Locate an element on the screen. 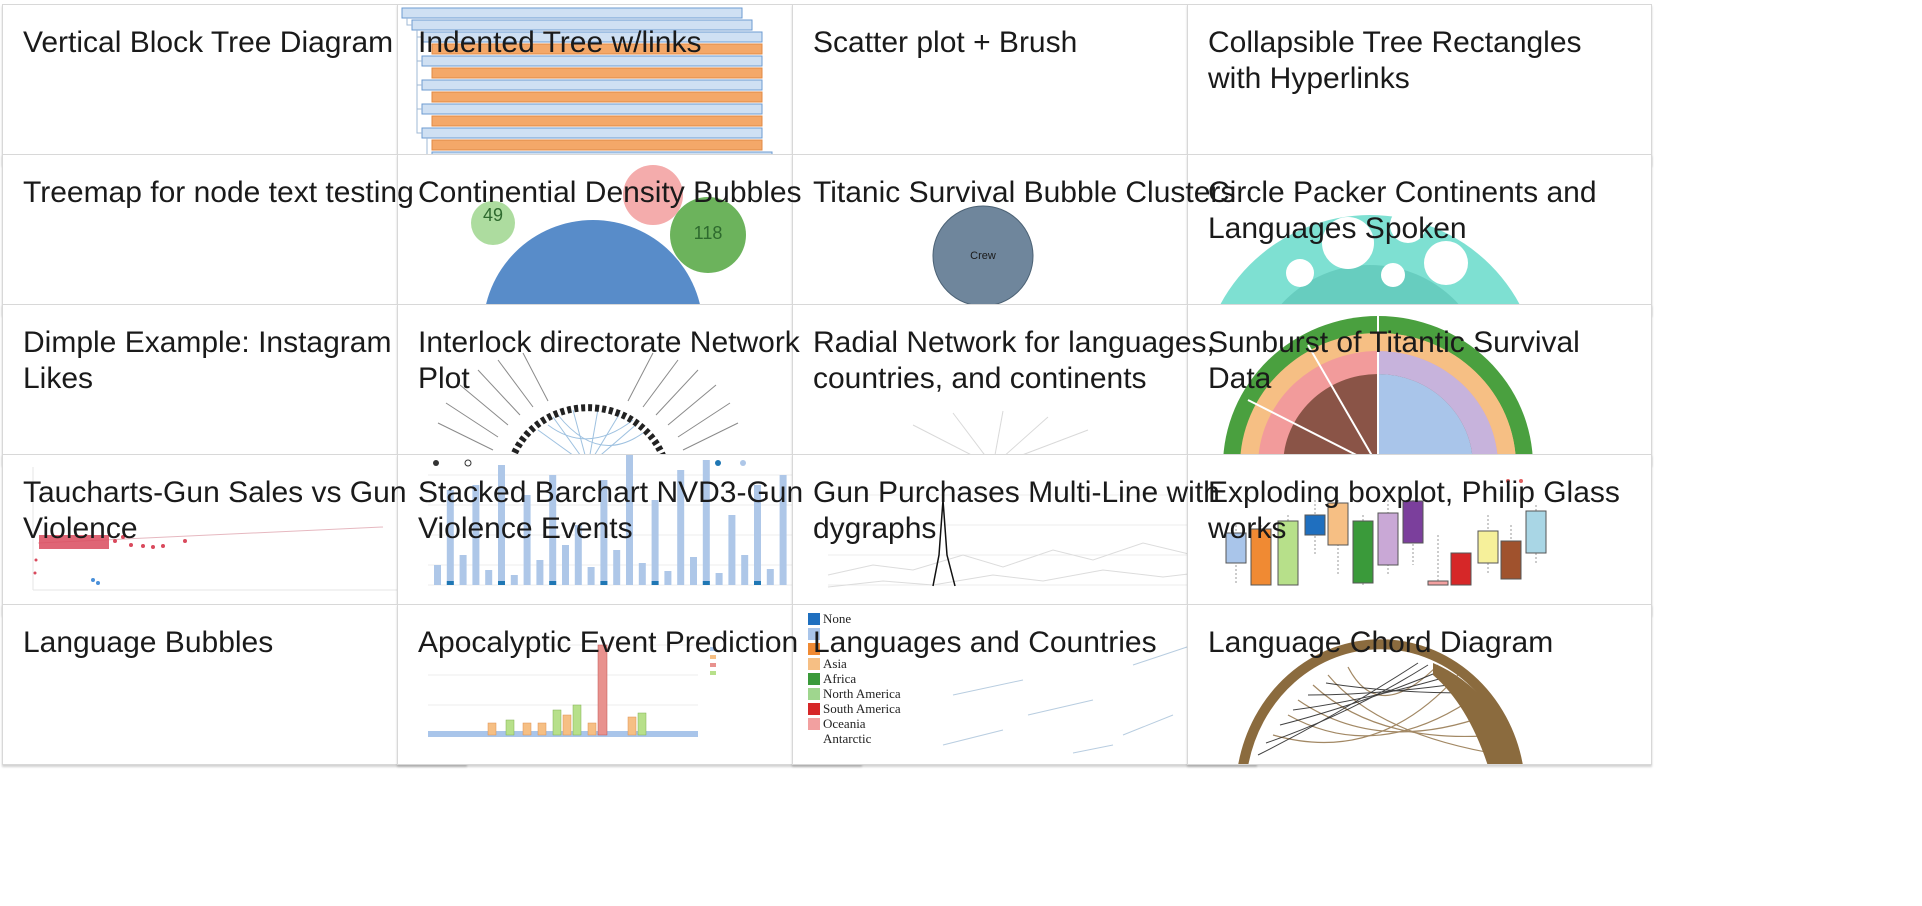  card-title: Scatter plot + Brush is located at coordinates (945, 42).